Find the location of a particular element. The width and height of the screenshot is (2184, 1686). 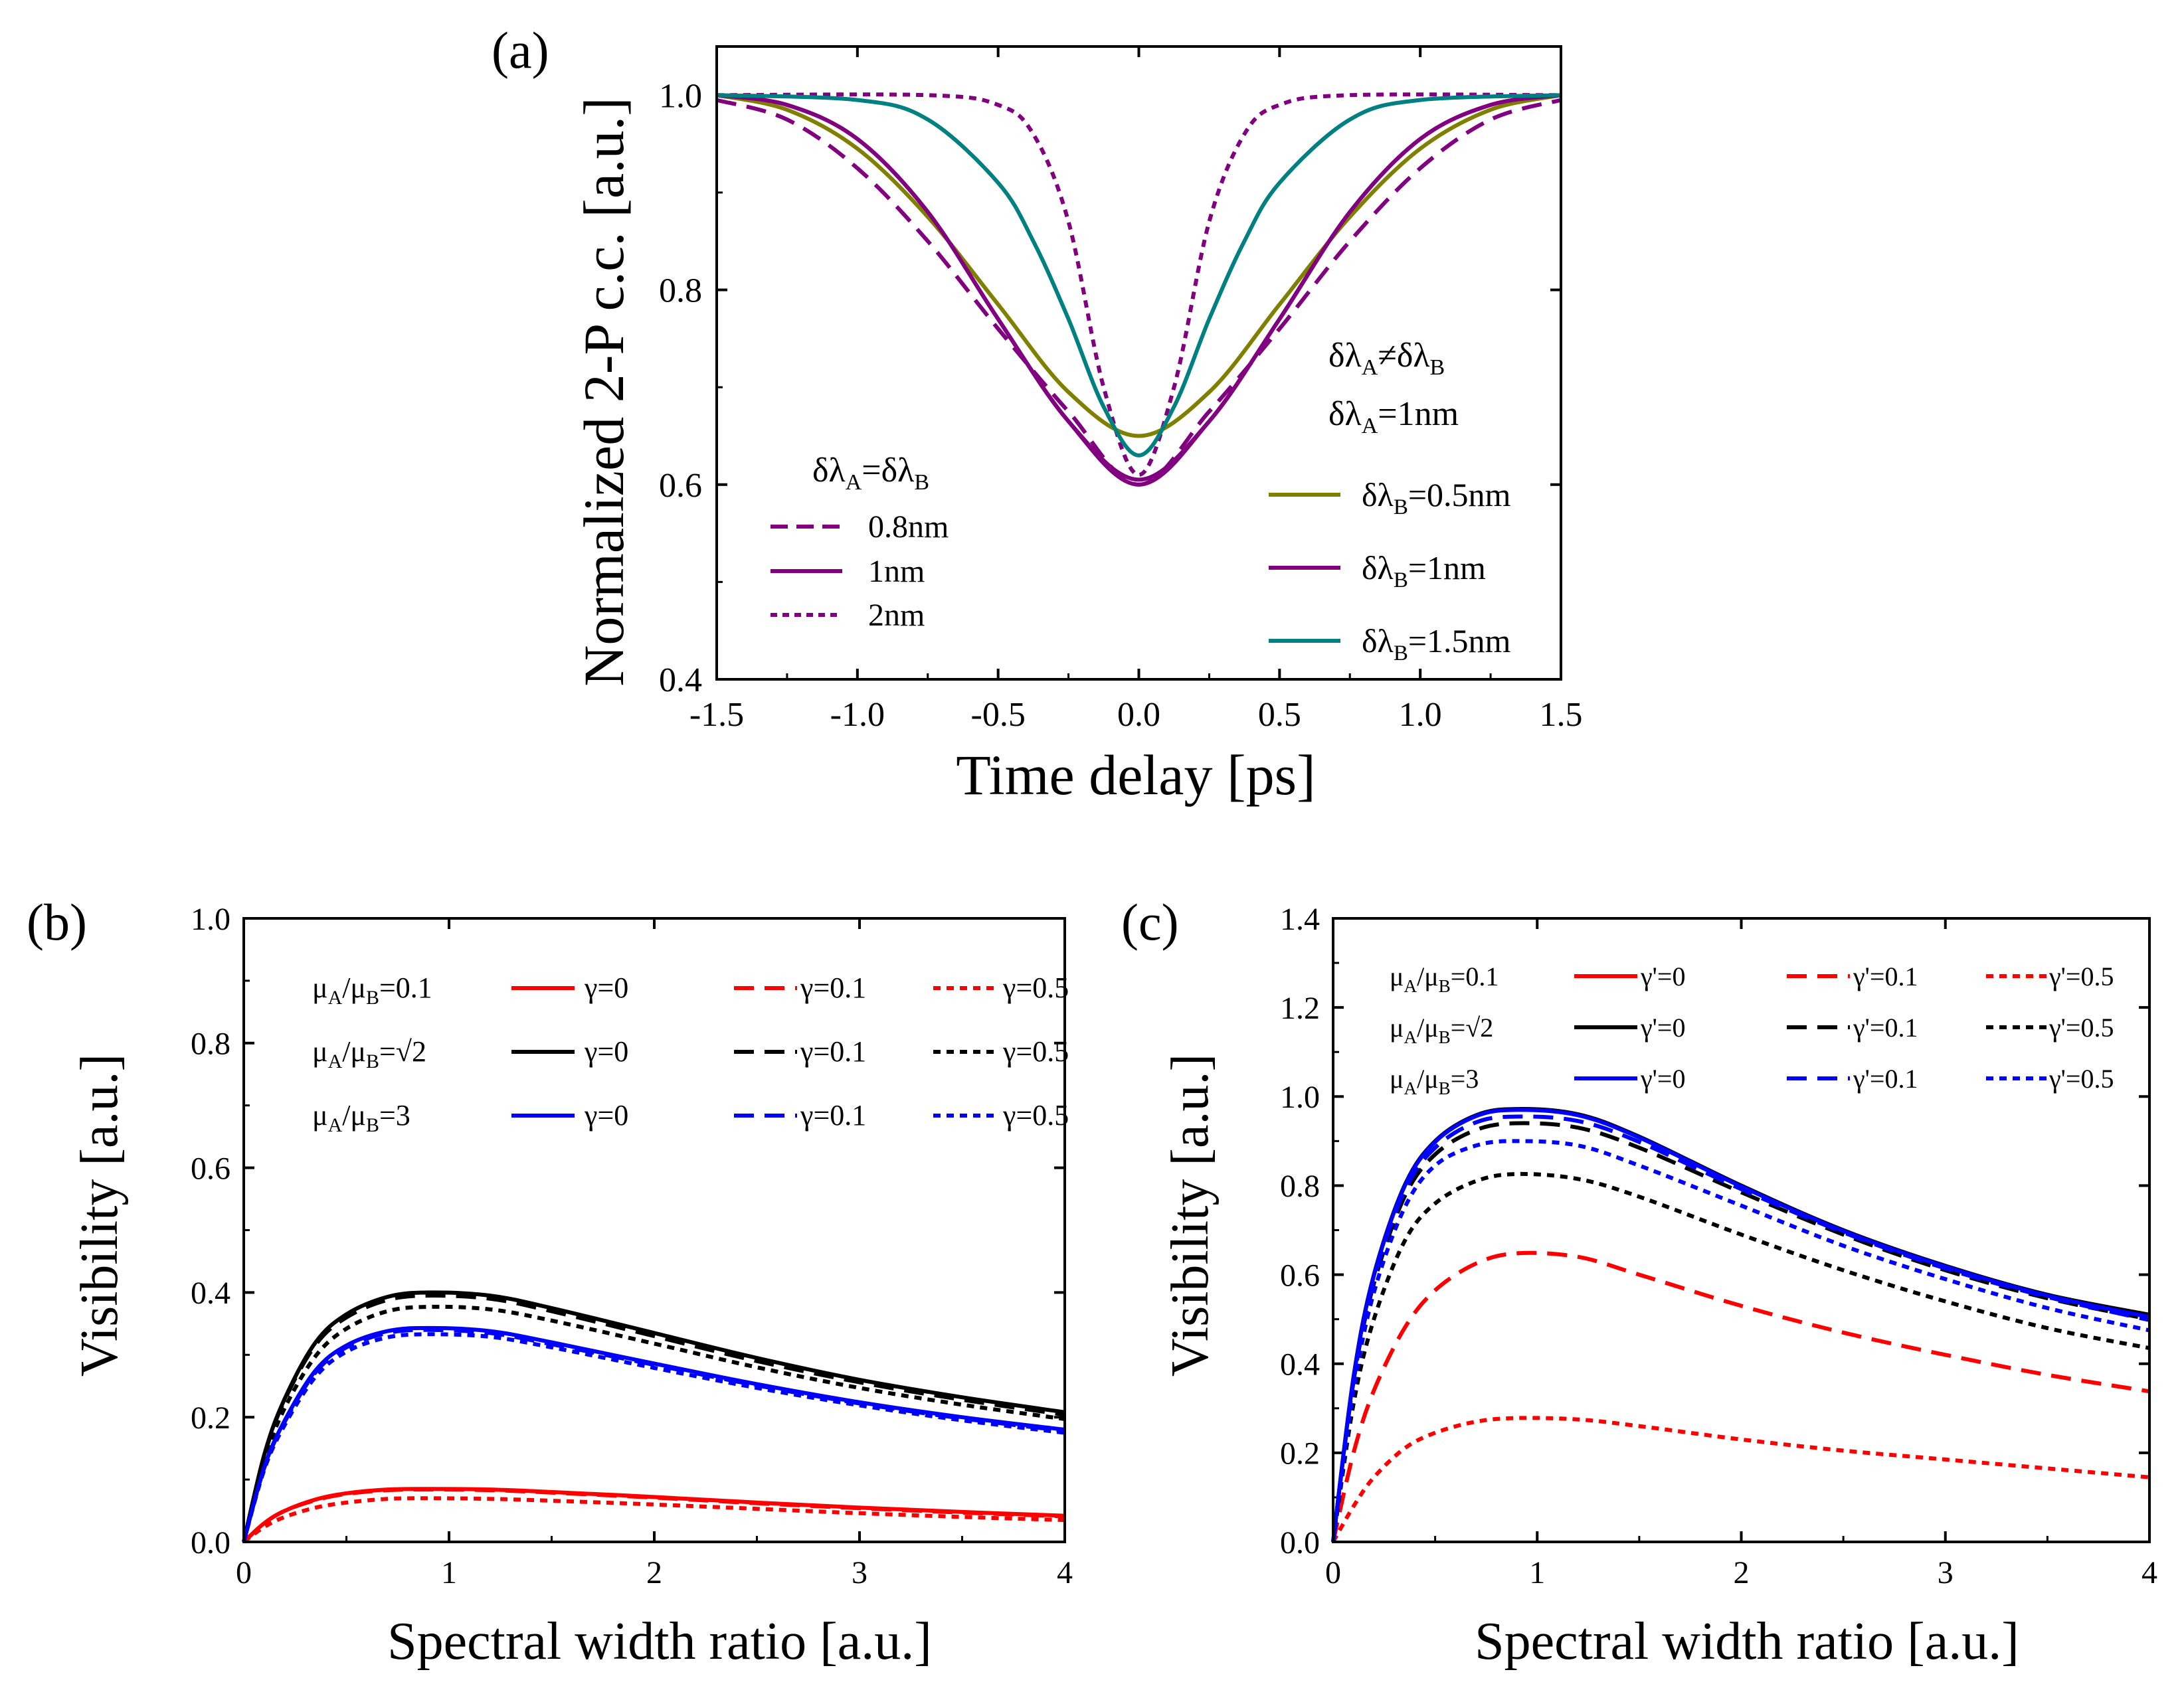

y-tick-label: 1.4 is located at coordinates (1300, 919).